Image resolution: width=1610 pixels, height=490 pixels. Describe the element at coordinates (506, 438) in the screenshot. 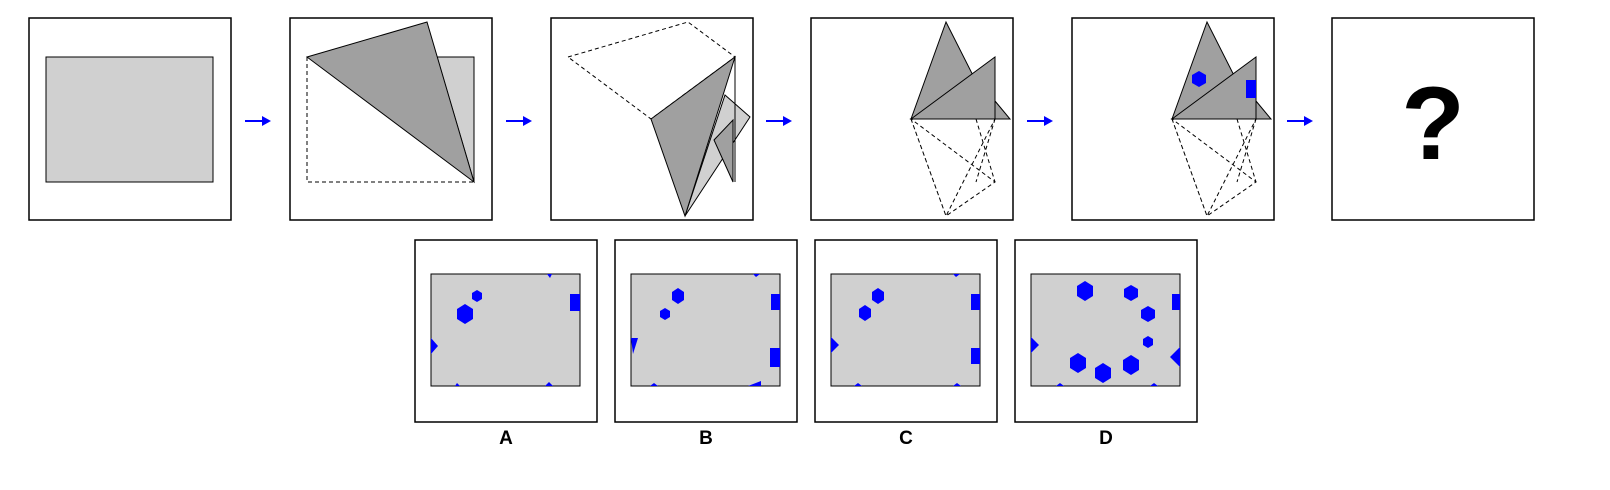

I see `option-a-label: A` at that location.